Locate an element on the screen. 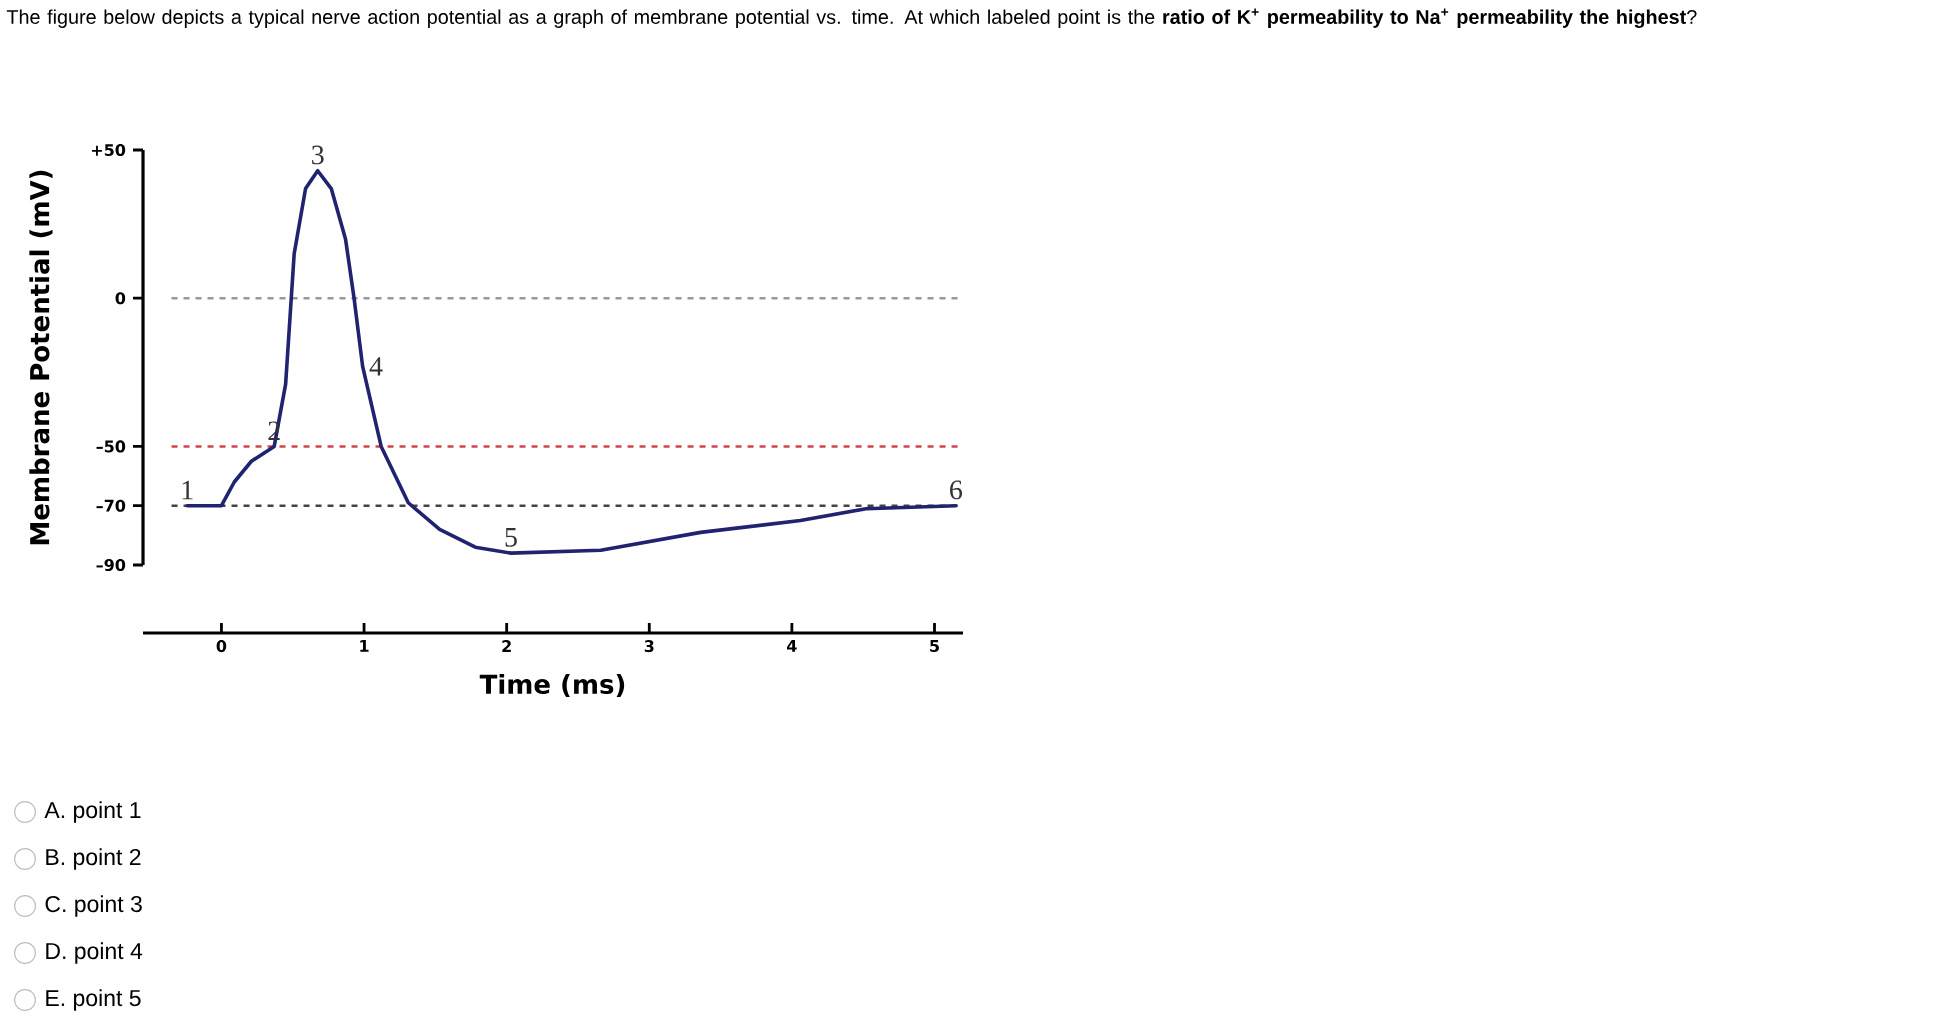  annotation: 3 is located at coordinates (318, 155).